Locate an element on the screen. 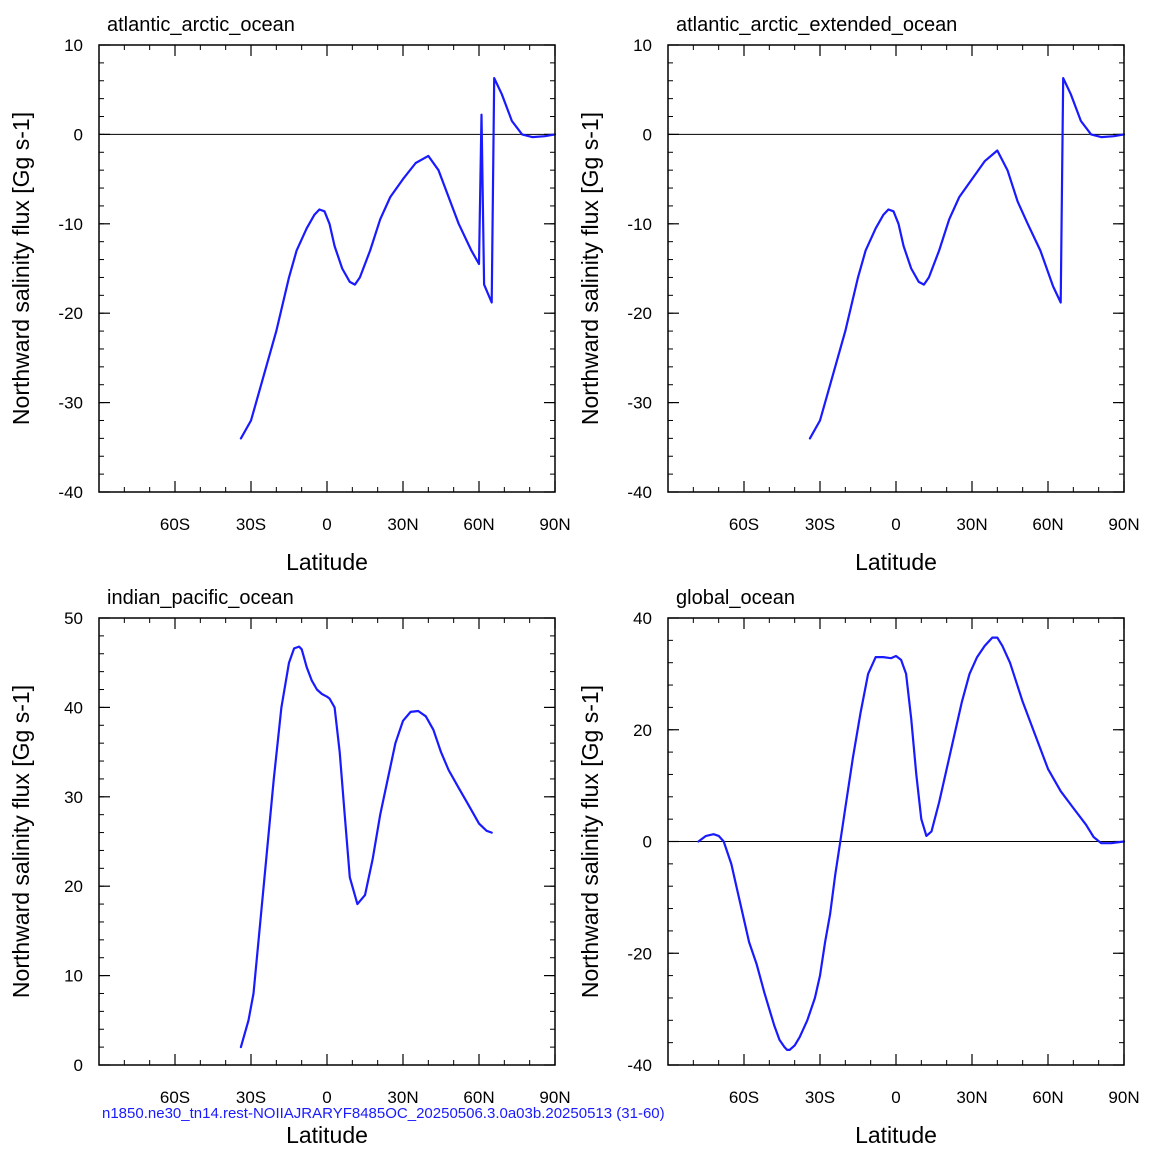  chart2-x-tick-label: 60N is located at coordinates (478, 1097).